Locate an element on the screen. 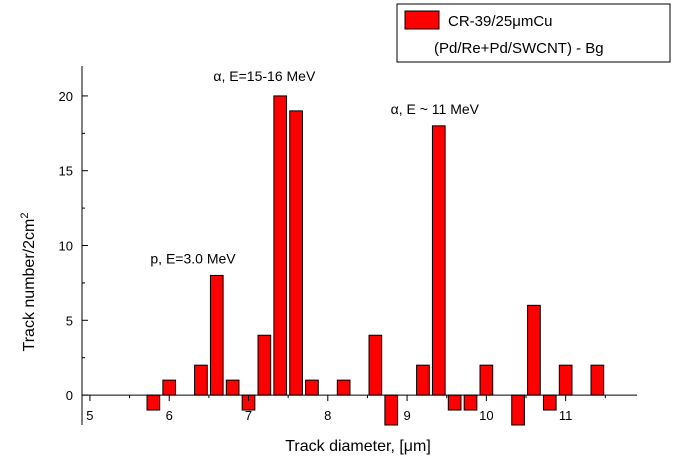 This screenshot has width=674, height=459. y-axis-title: Track number/2cm2 is located at coordinates (28, 282).